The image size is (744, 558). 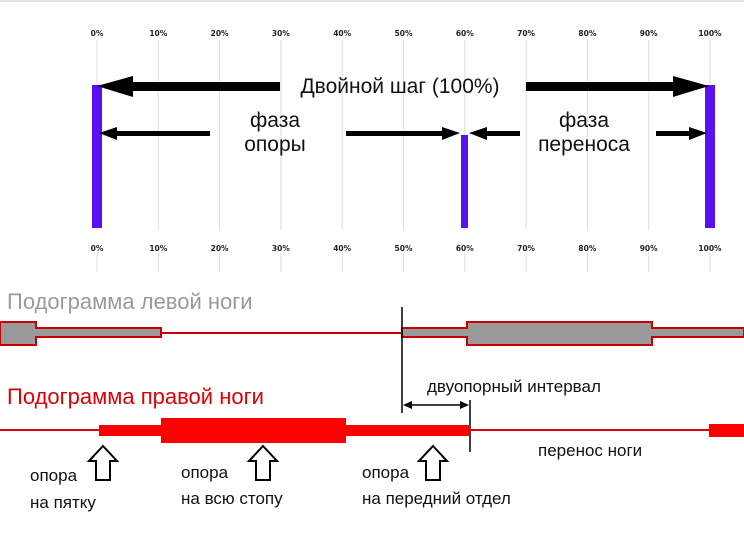 I want to click on marker-60-percent, so click(x=464, y=181).